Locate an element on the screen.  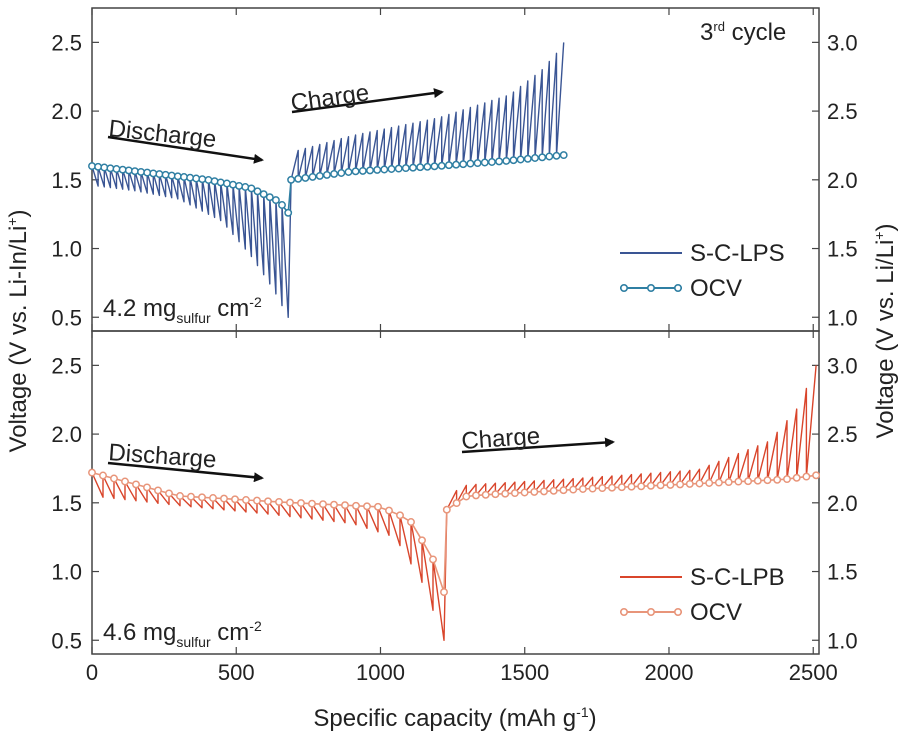
top-y-tick-label-left: 1.5 is located at coordinates (66, 180).